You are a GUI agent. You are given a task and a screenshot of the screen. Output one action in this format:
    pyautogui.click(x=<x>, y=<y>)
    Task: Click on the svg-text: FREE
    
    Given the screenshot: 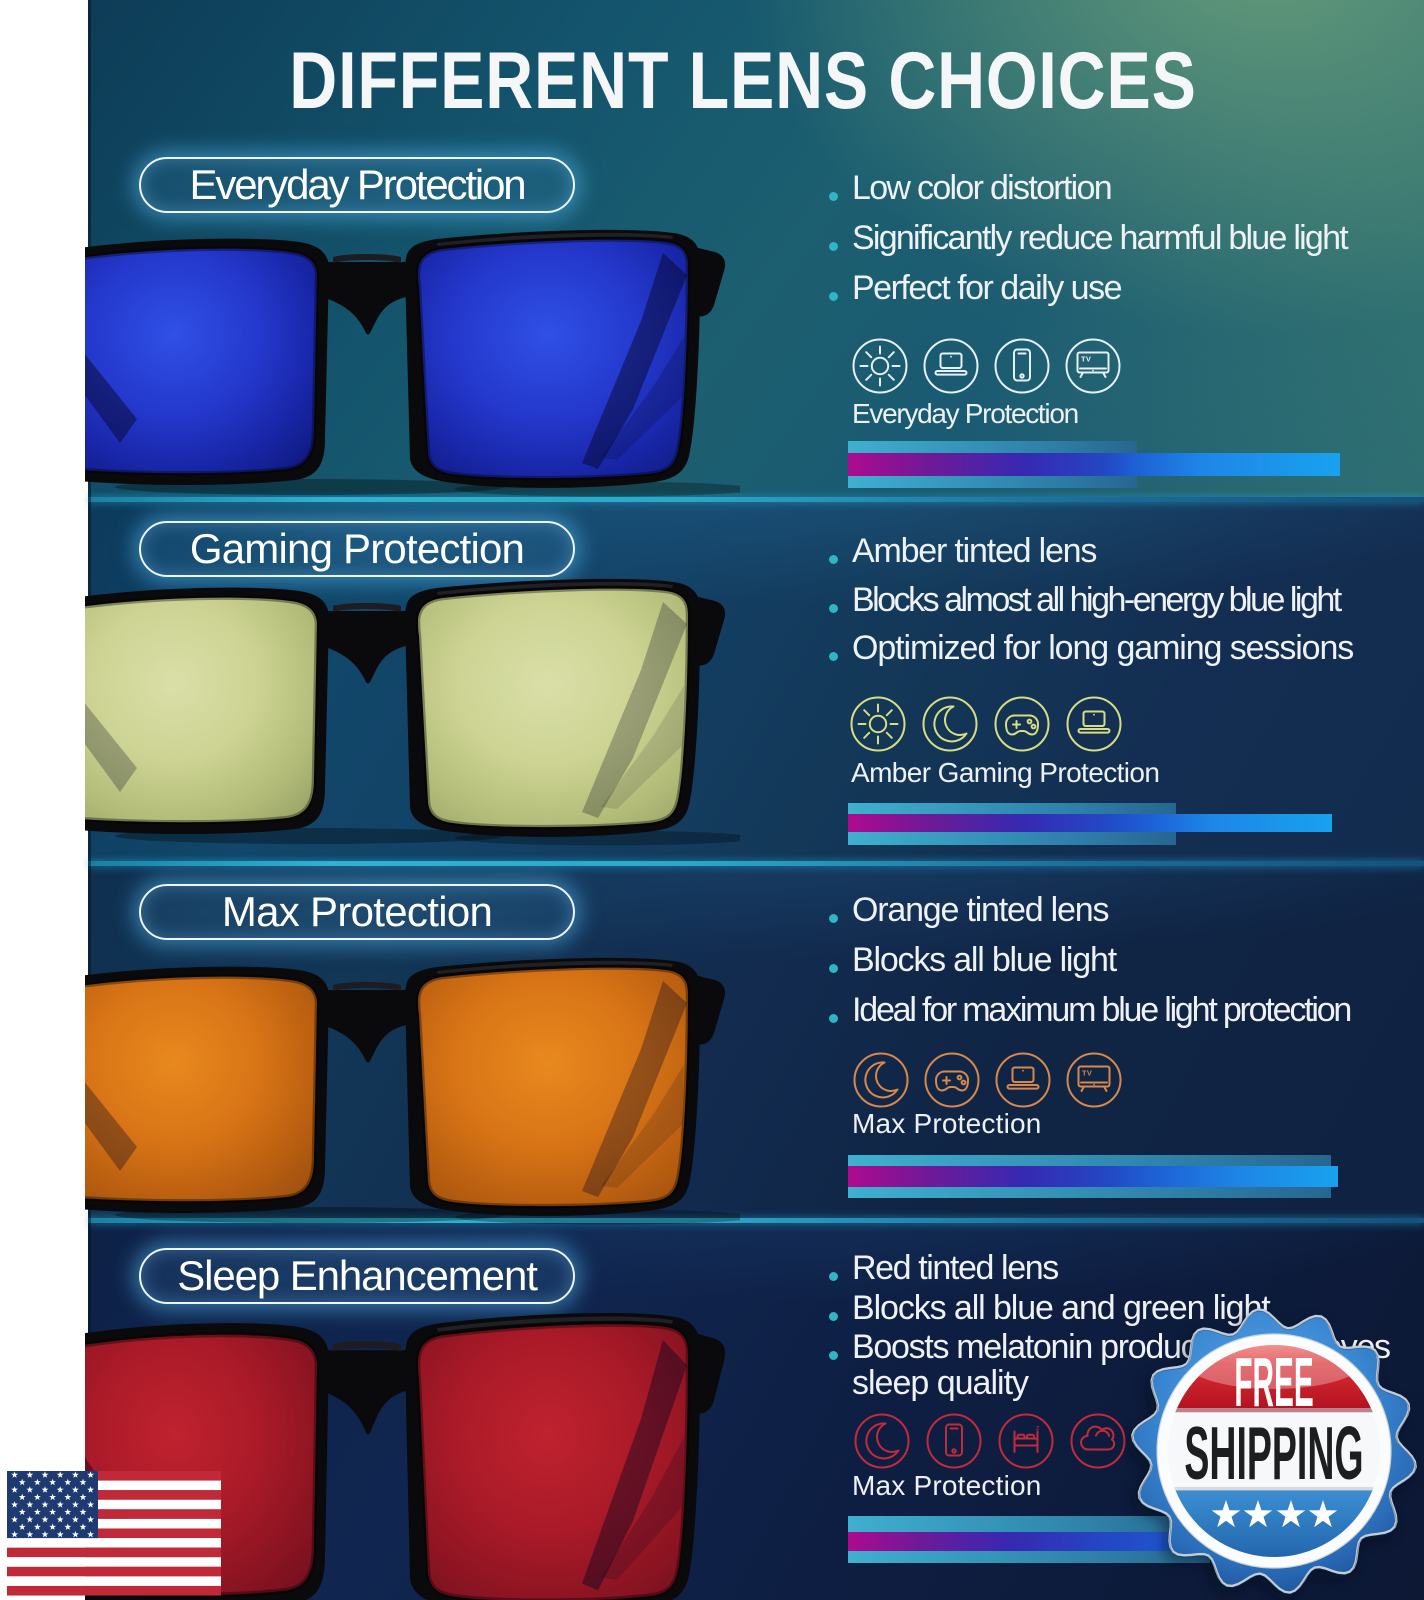 What is the action you would take?
    pyautogui.click(x=1273, y=1383)
    